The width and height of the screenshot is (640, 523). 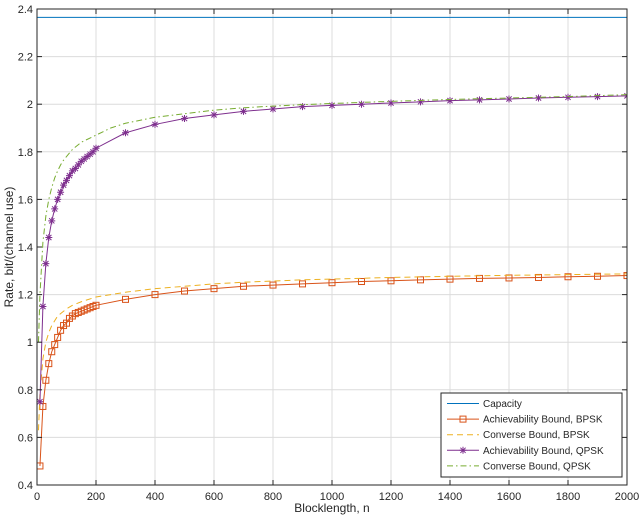 What do you see at coordinates (502, 404) in the screenshot?
I see `legend-label: Capacity` at bounding box center [502, 404].